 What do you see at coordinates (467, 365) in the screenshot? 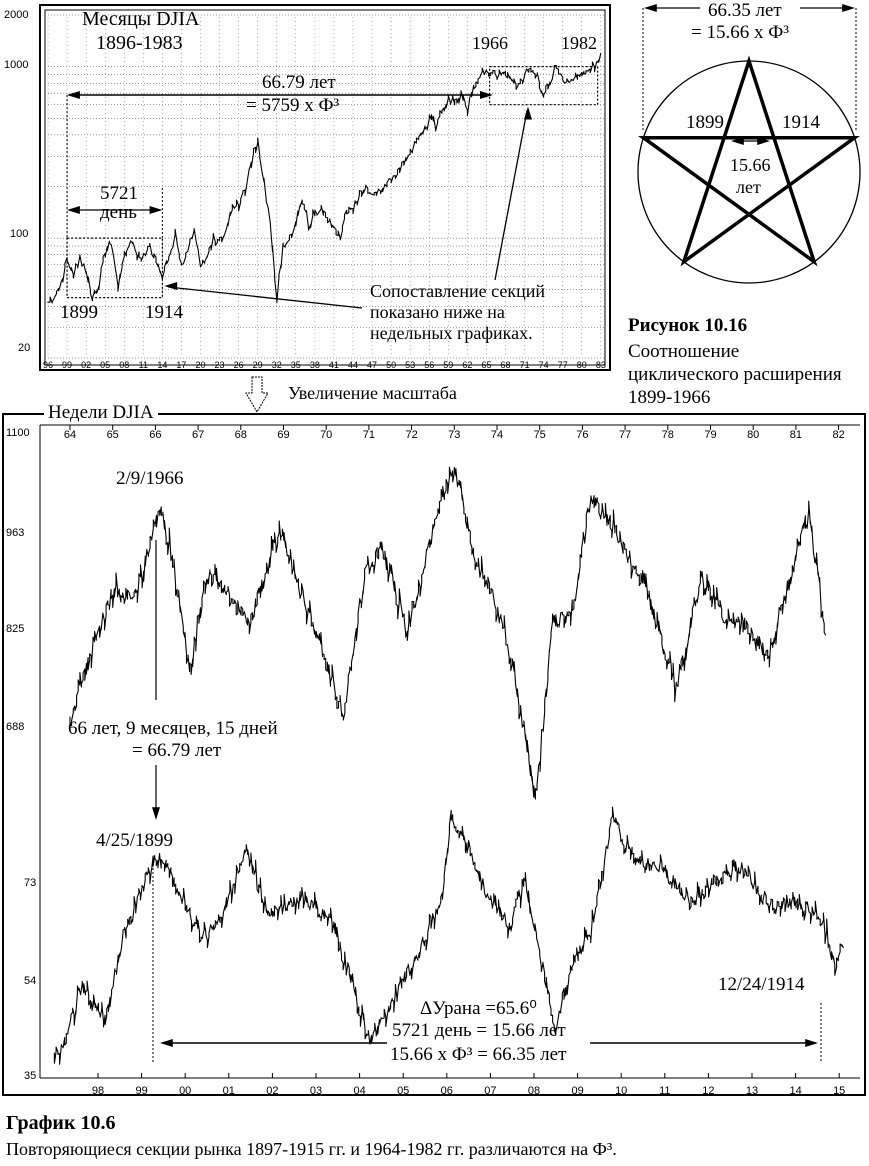
I see `top-x-tick-label: 62` at bounding box center [467, 365].